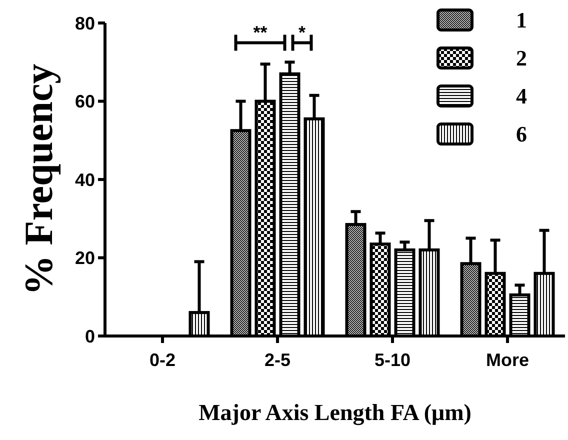 The width and height of the screenshot is (568, 440). I want to click on x-tick-label: 2-5, so click(277, 360).